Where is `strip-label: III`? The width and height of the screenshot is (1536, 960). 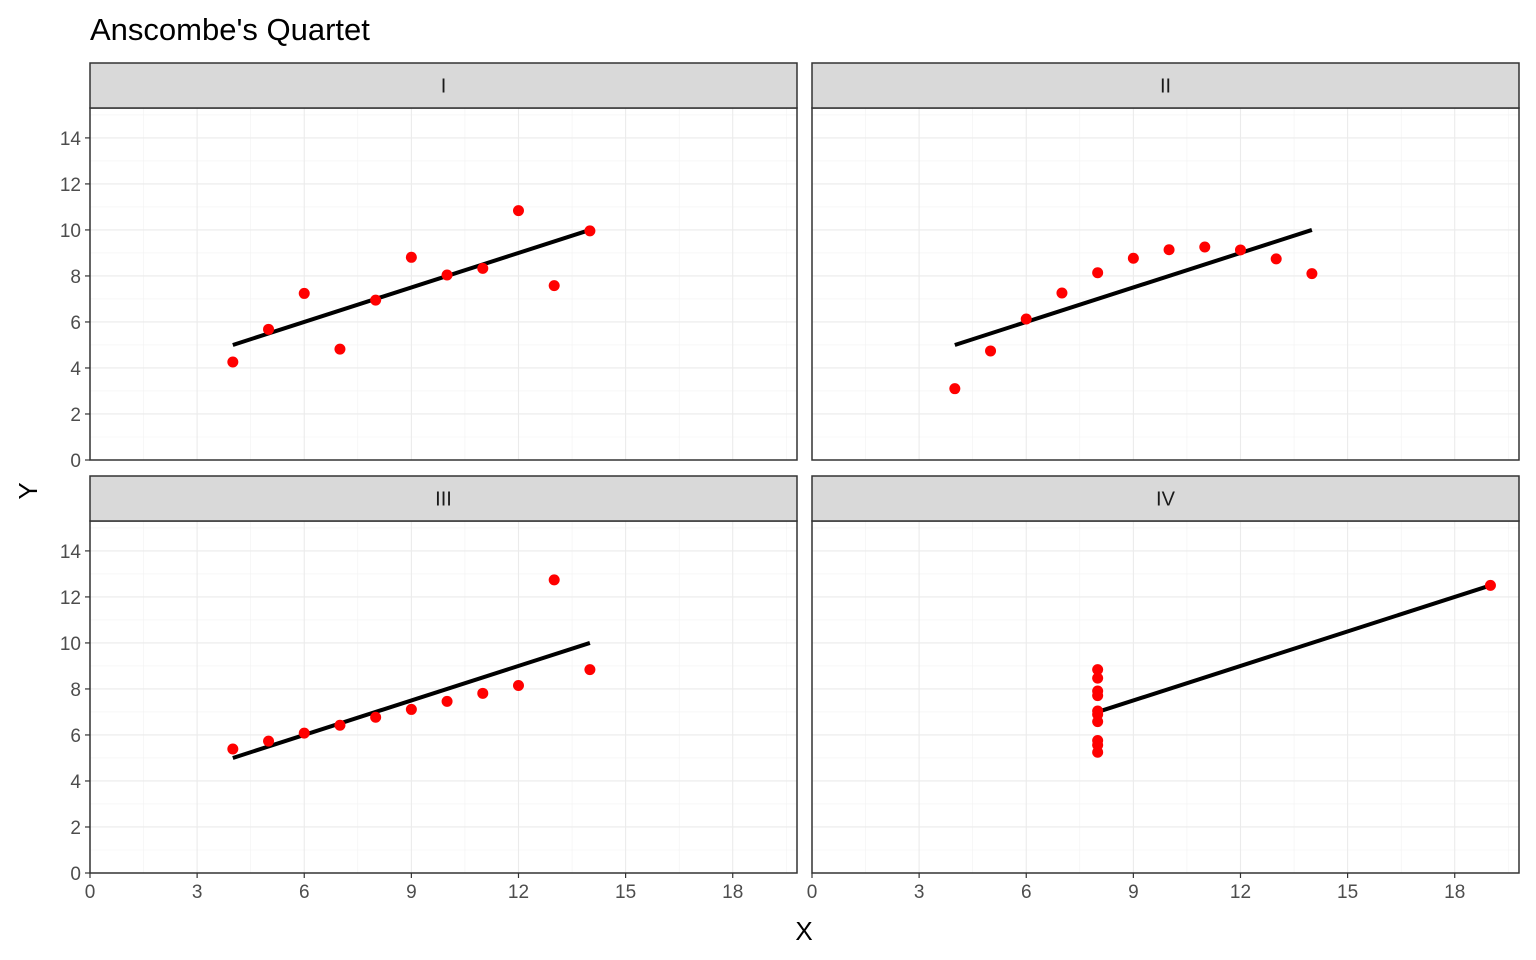
strip-label: III is located at coordinates (443, 500).